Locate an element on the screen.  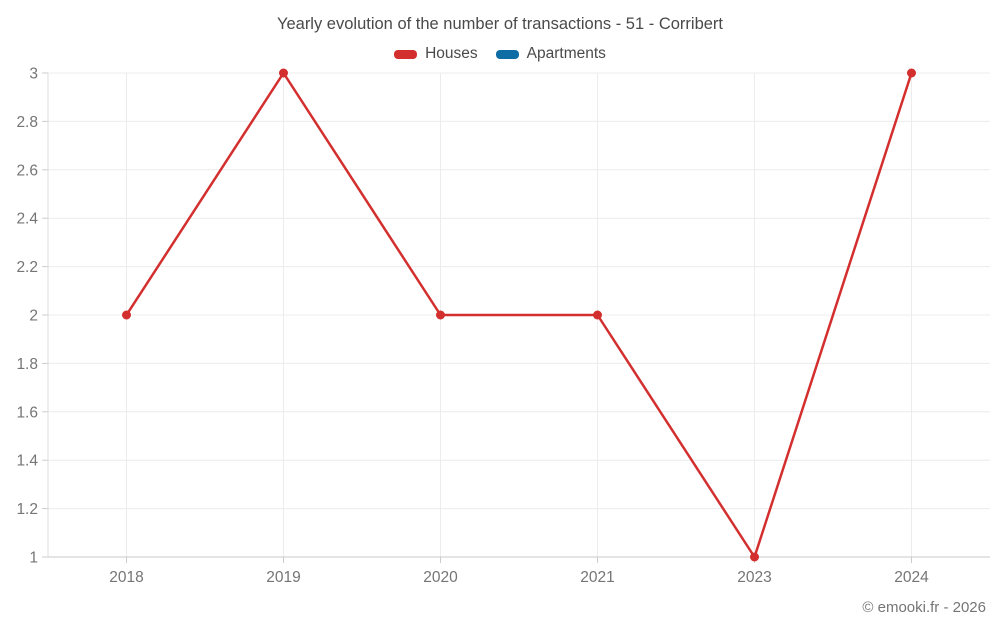
y-tick-label: 2 is located at coordinates (33, 316).